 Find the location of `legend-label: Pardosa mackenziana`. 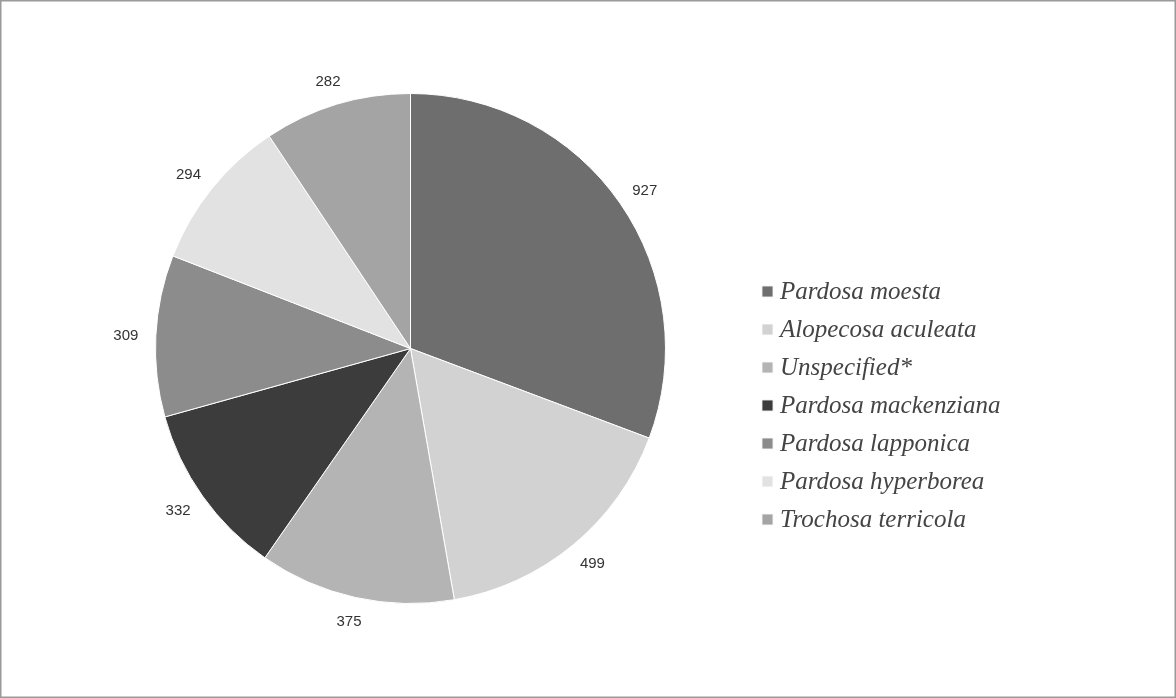

legend-label: Pardosa mackenziana is located at coordinates (890, 405).